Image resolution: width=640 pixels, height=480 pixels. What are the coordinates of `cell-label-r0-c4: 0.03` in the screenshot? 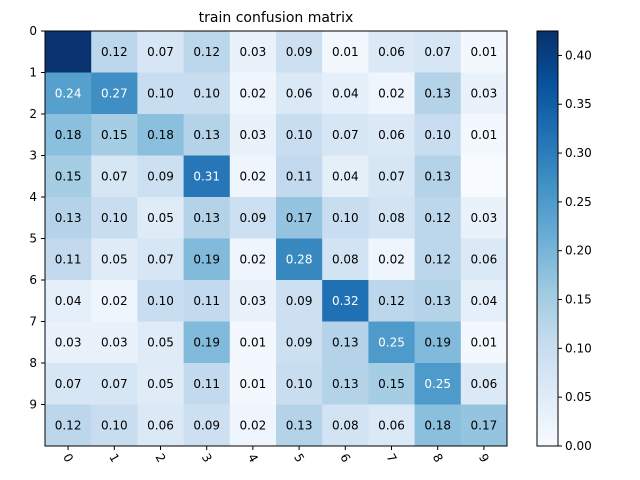 It's located at (253, 52).